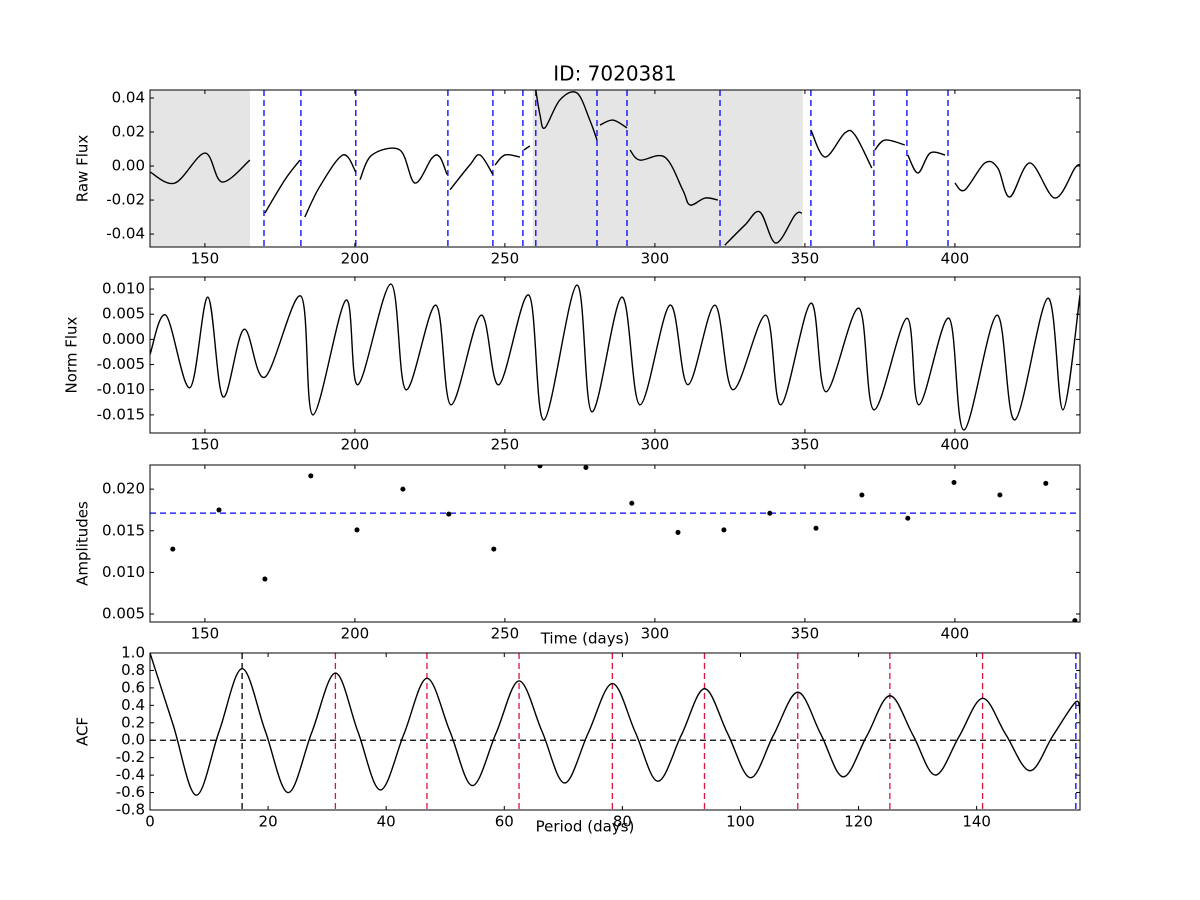 The width and height of the screenshot is (1200, 900). Describe the element at coordinates (123, 339) in the screenshot. I see `y-tick-label: 0.000` at that location.